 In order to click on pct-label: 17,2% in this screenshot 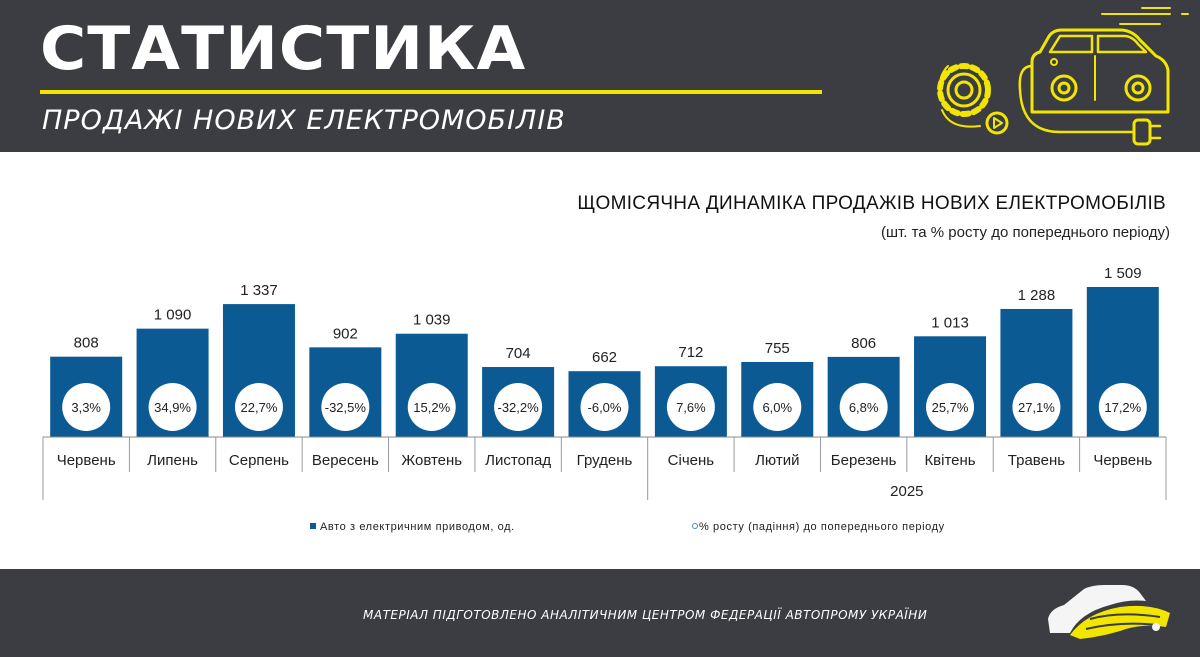, I will do `click(1122, 407)`.